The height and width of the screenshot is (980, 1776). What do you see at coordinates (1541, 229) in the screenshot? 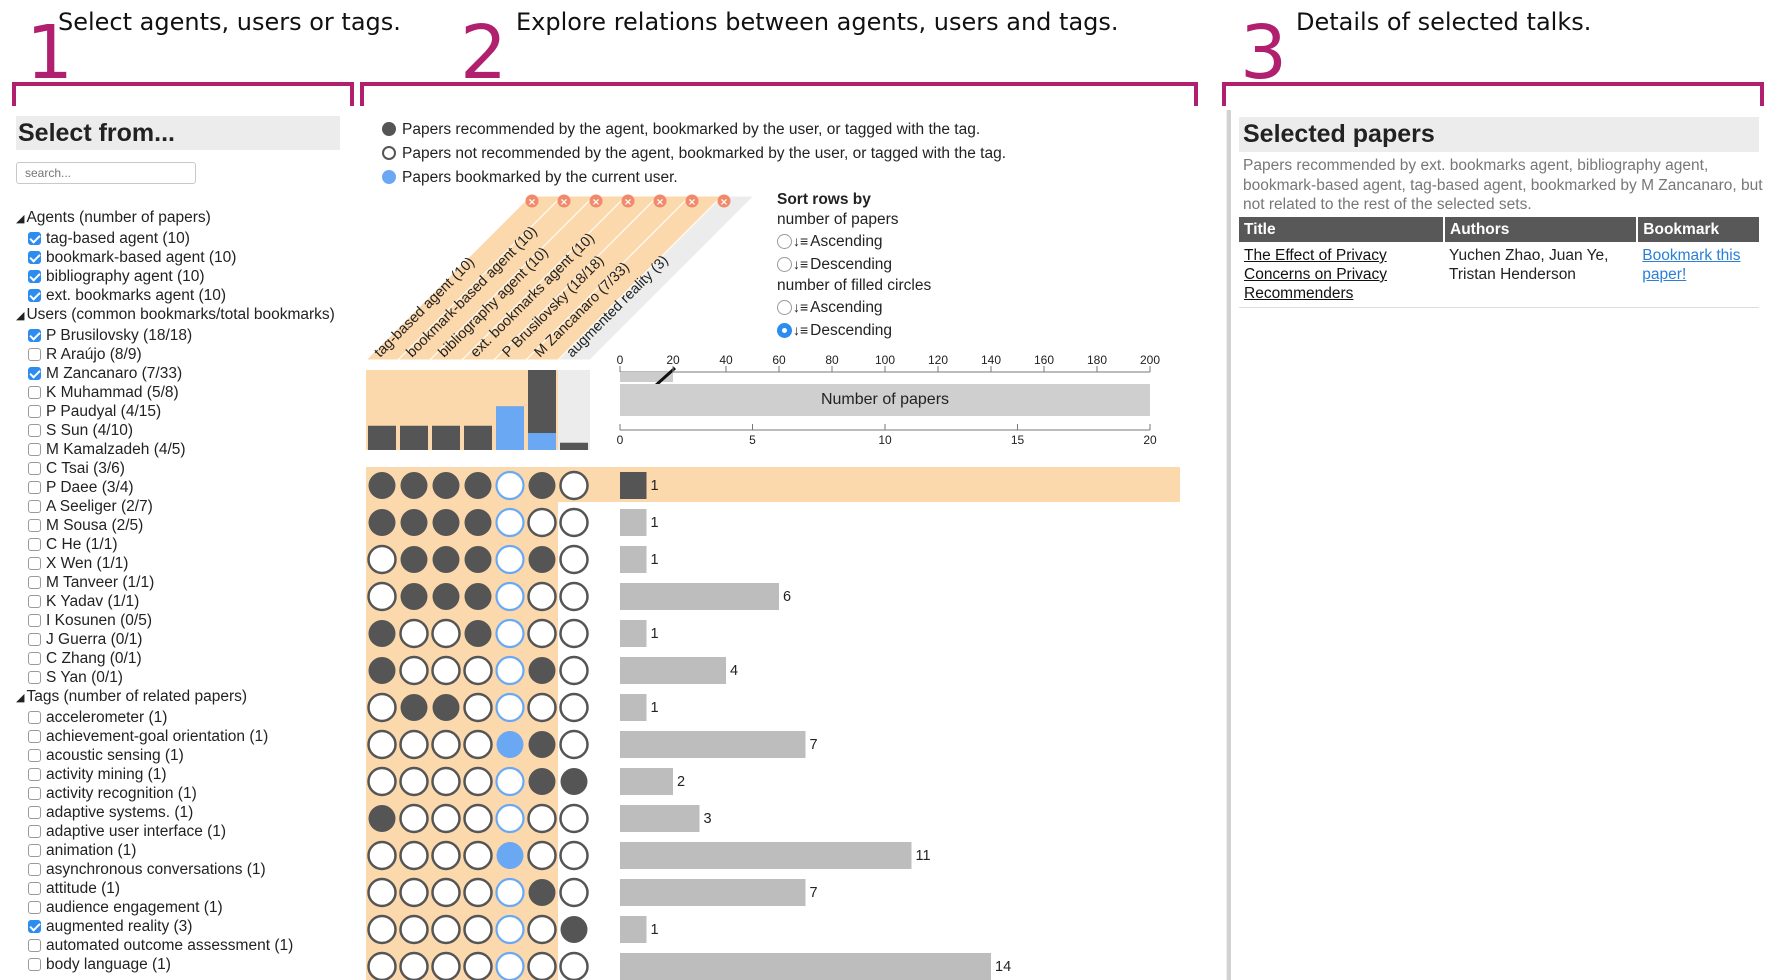
I see `column-header-authors: Authors` at bounding box center [1541, 229].